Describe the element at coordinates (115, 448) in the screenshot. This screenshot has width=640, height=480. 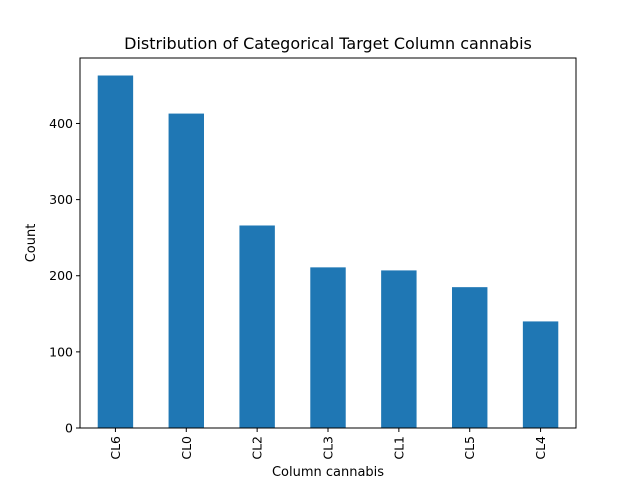
I see `x-tick-label: CL6` at that location.